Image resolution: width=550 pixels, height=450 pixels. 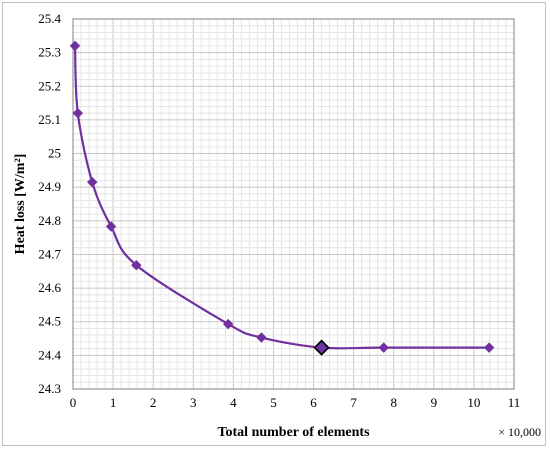 I want to click on y-tick-label: 24.7, so click(x=49, y=253).